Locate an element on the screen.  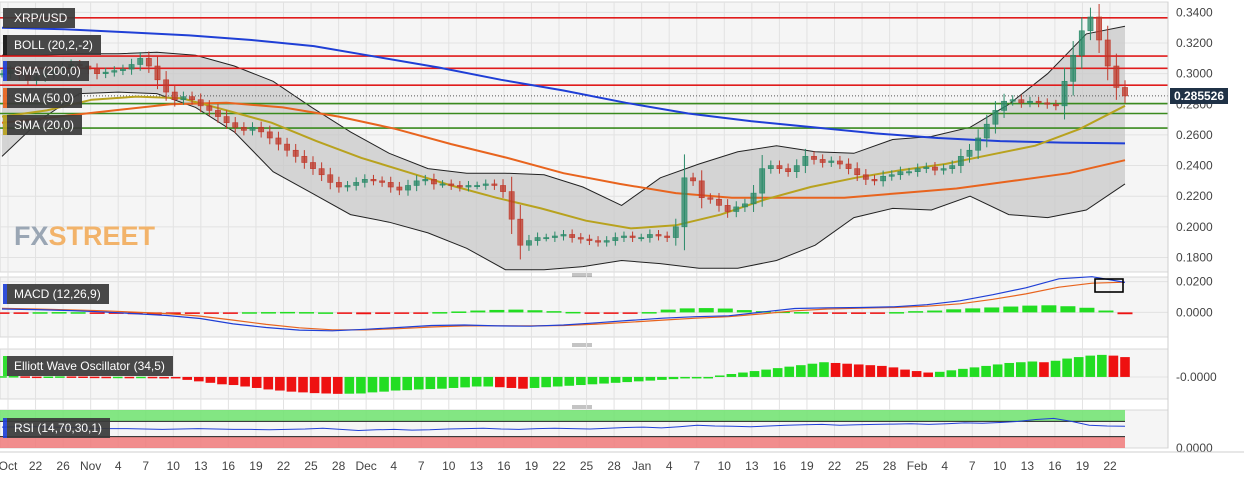
legend-sma50: SMA (50,0) is located at coordinates (43, 98).